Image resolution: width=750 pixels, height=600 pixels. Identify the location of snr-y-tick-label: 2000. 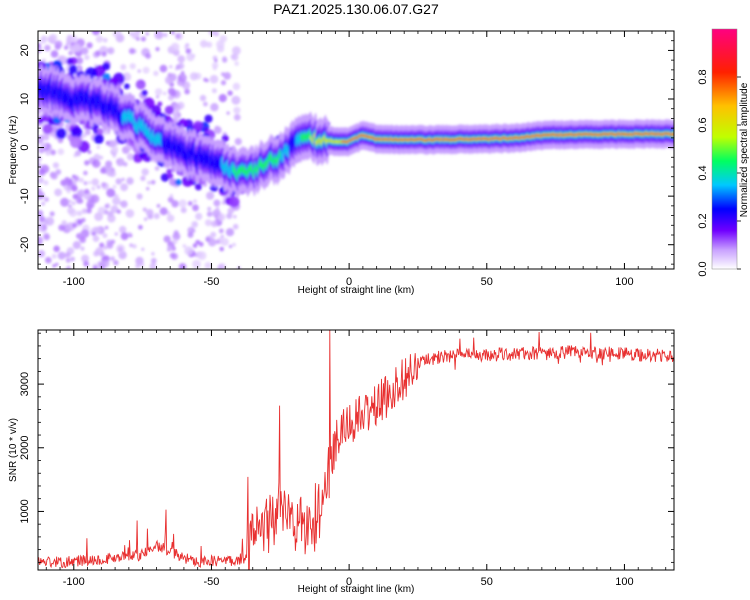
(25, 448).